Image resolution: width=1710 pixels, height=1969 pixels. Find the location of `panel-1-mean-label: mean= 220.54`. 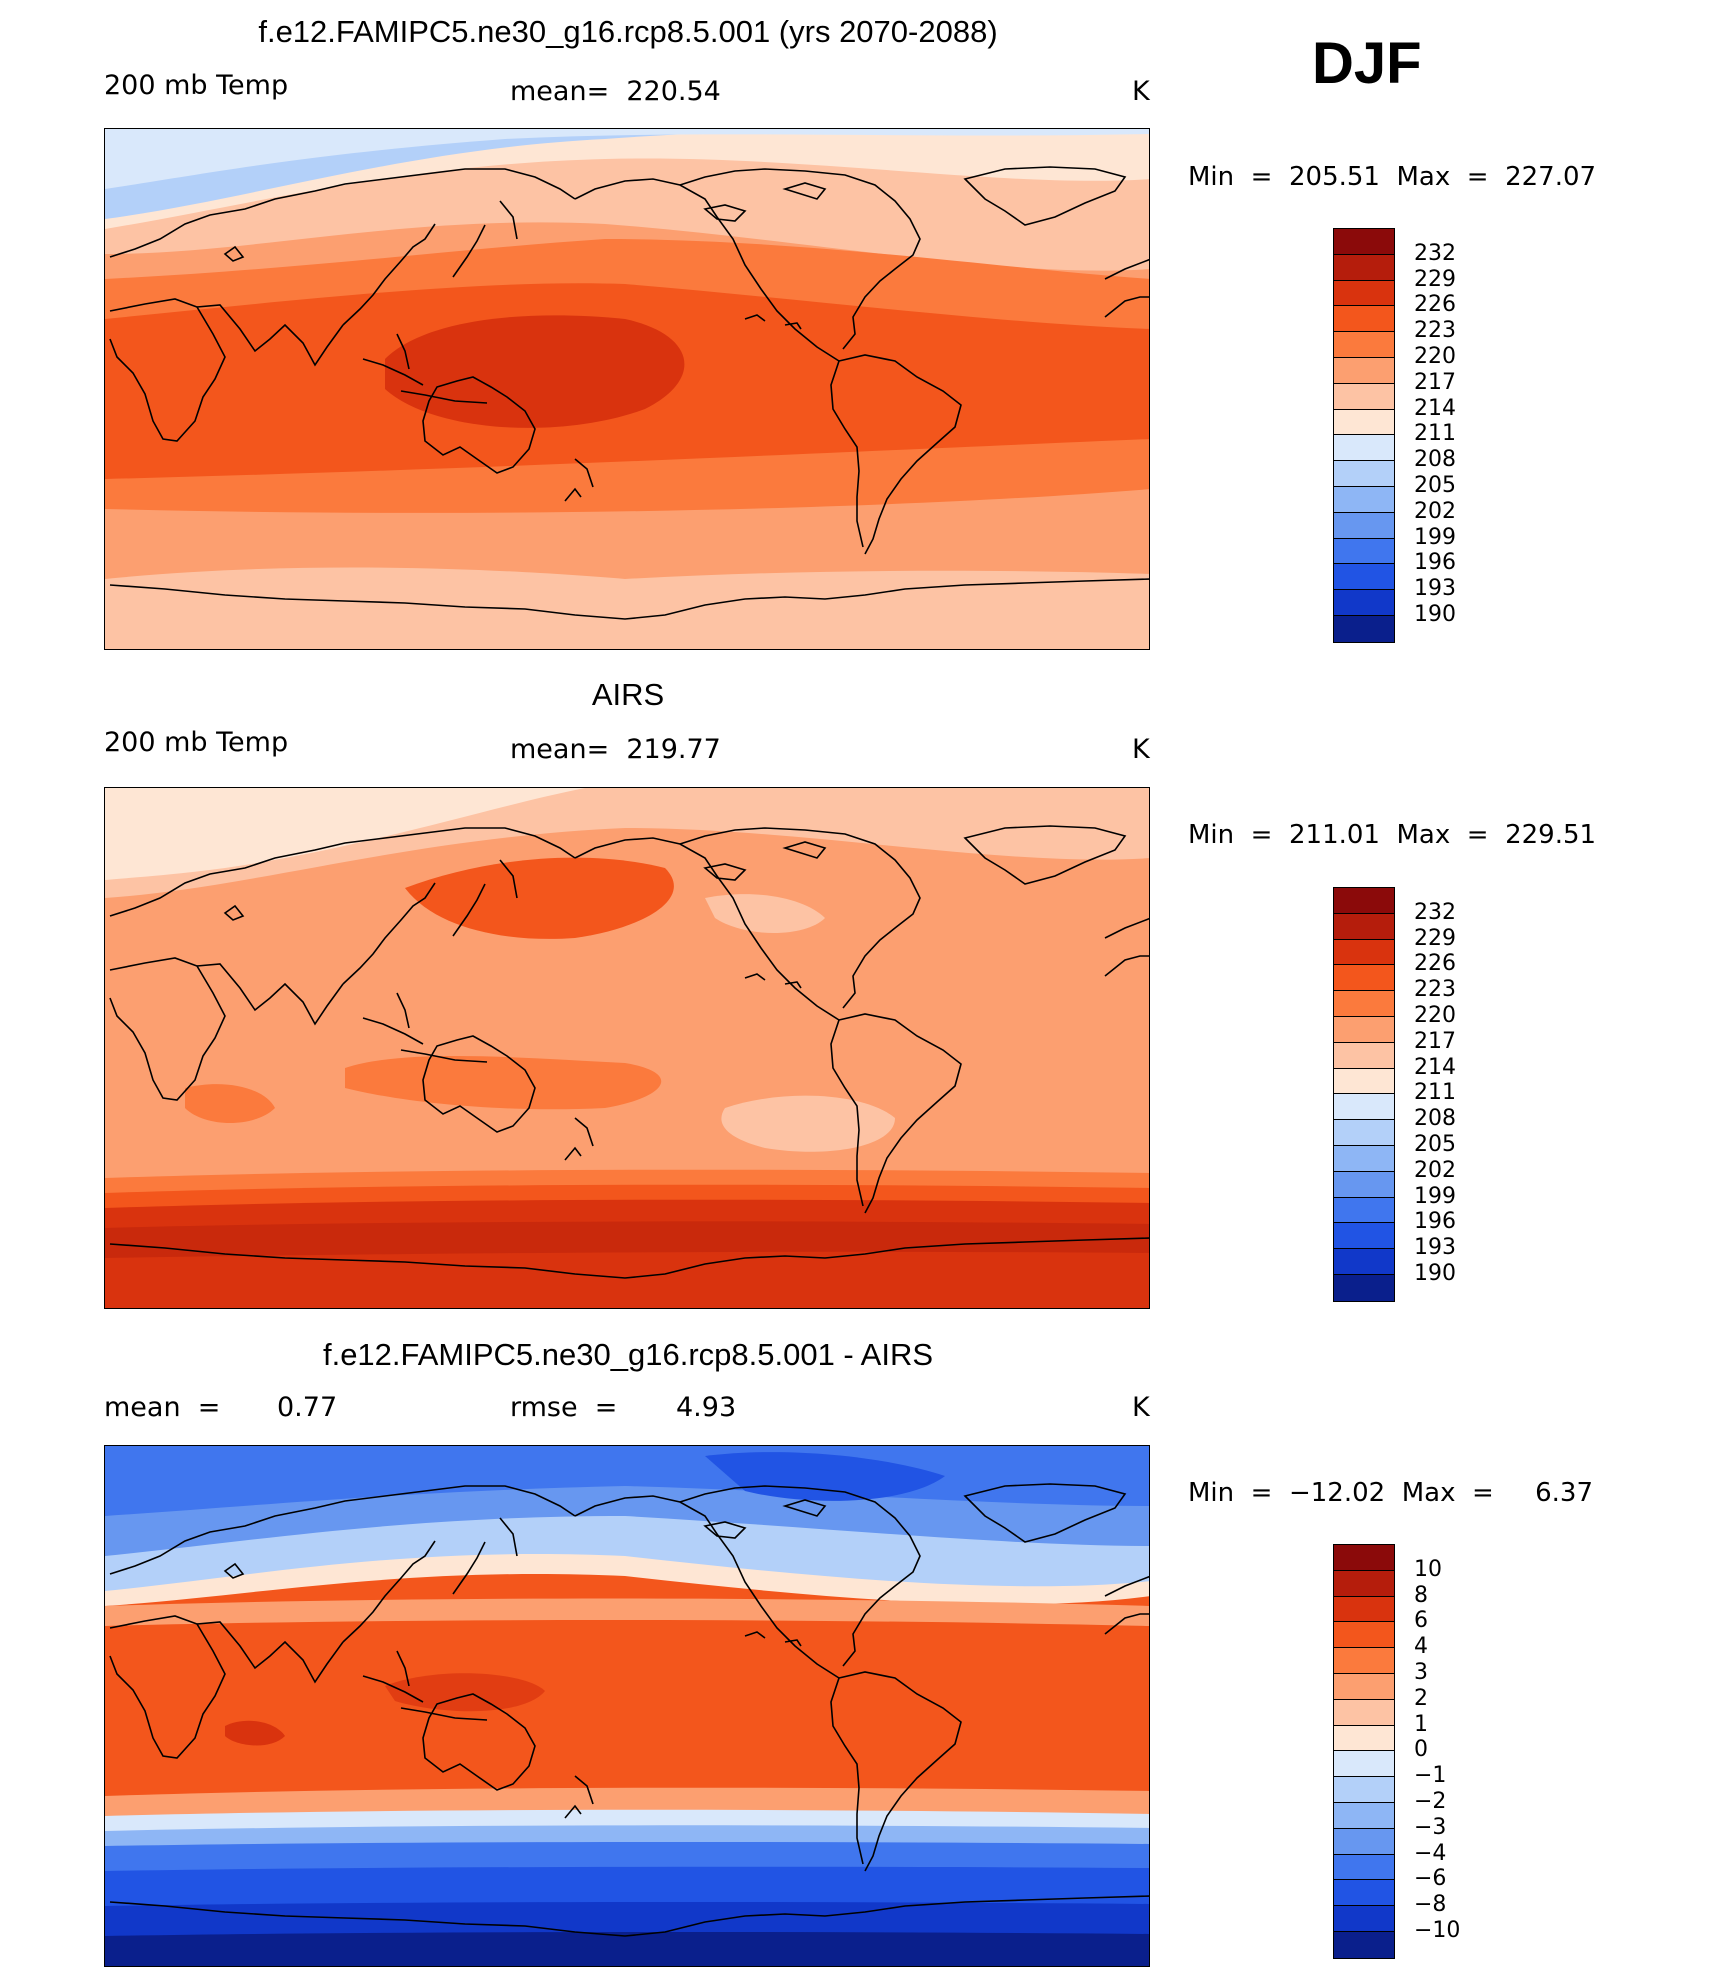

panel-1-mean-label: mean= 220.54 is located at coordinates (615, 91).